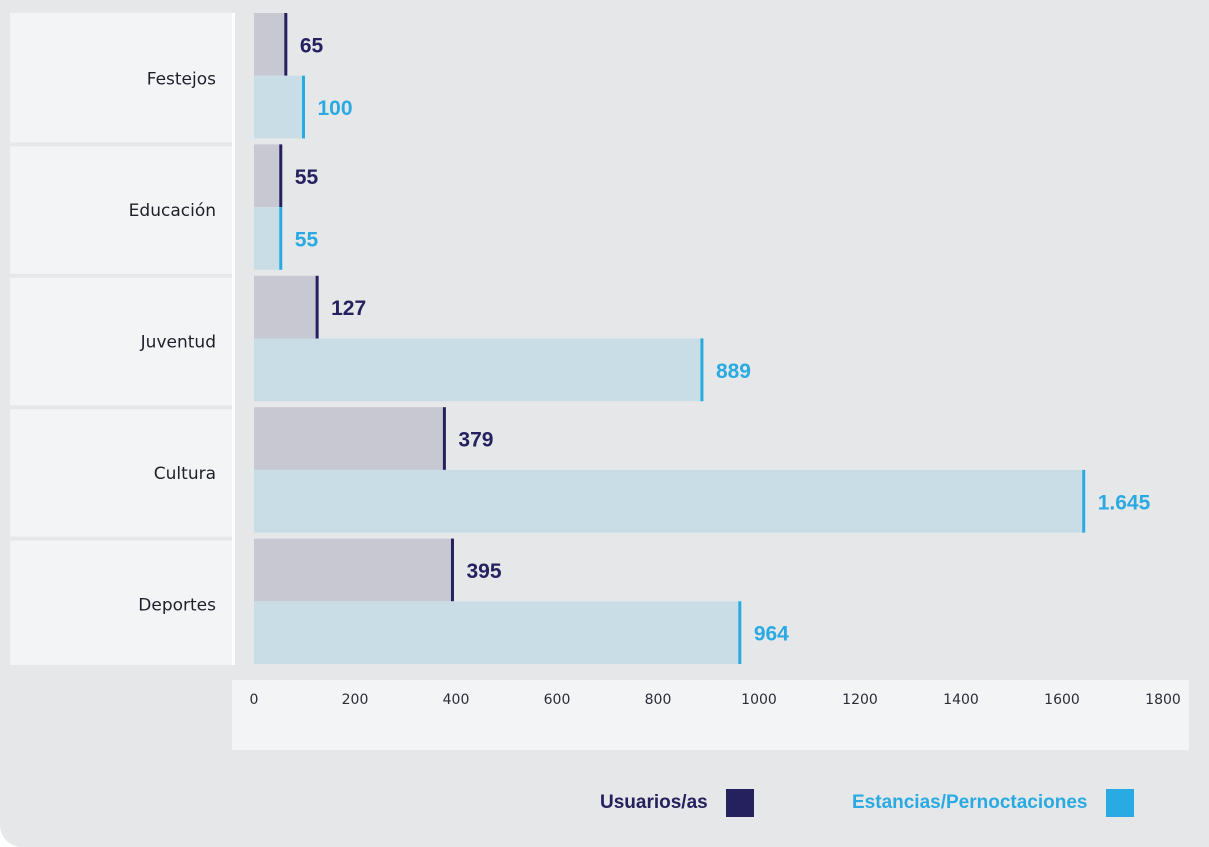  I want to click on value-label-usuarios-educacion: 55, so click(307, 177).